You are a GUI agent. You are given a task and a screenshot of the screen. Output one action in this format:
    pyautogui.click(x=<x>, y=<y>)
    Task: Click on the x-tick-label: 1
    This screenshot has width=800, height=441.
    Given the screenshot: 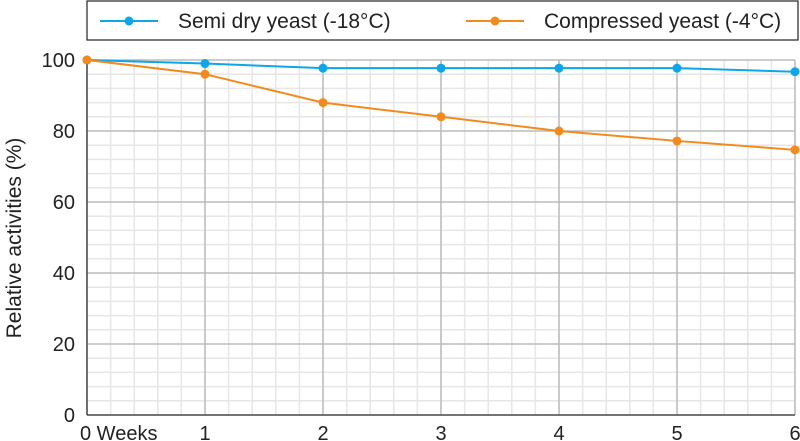 What is the action you would take?
    pyautogui.click(x=204, y=432)
    